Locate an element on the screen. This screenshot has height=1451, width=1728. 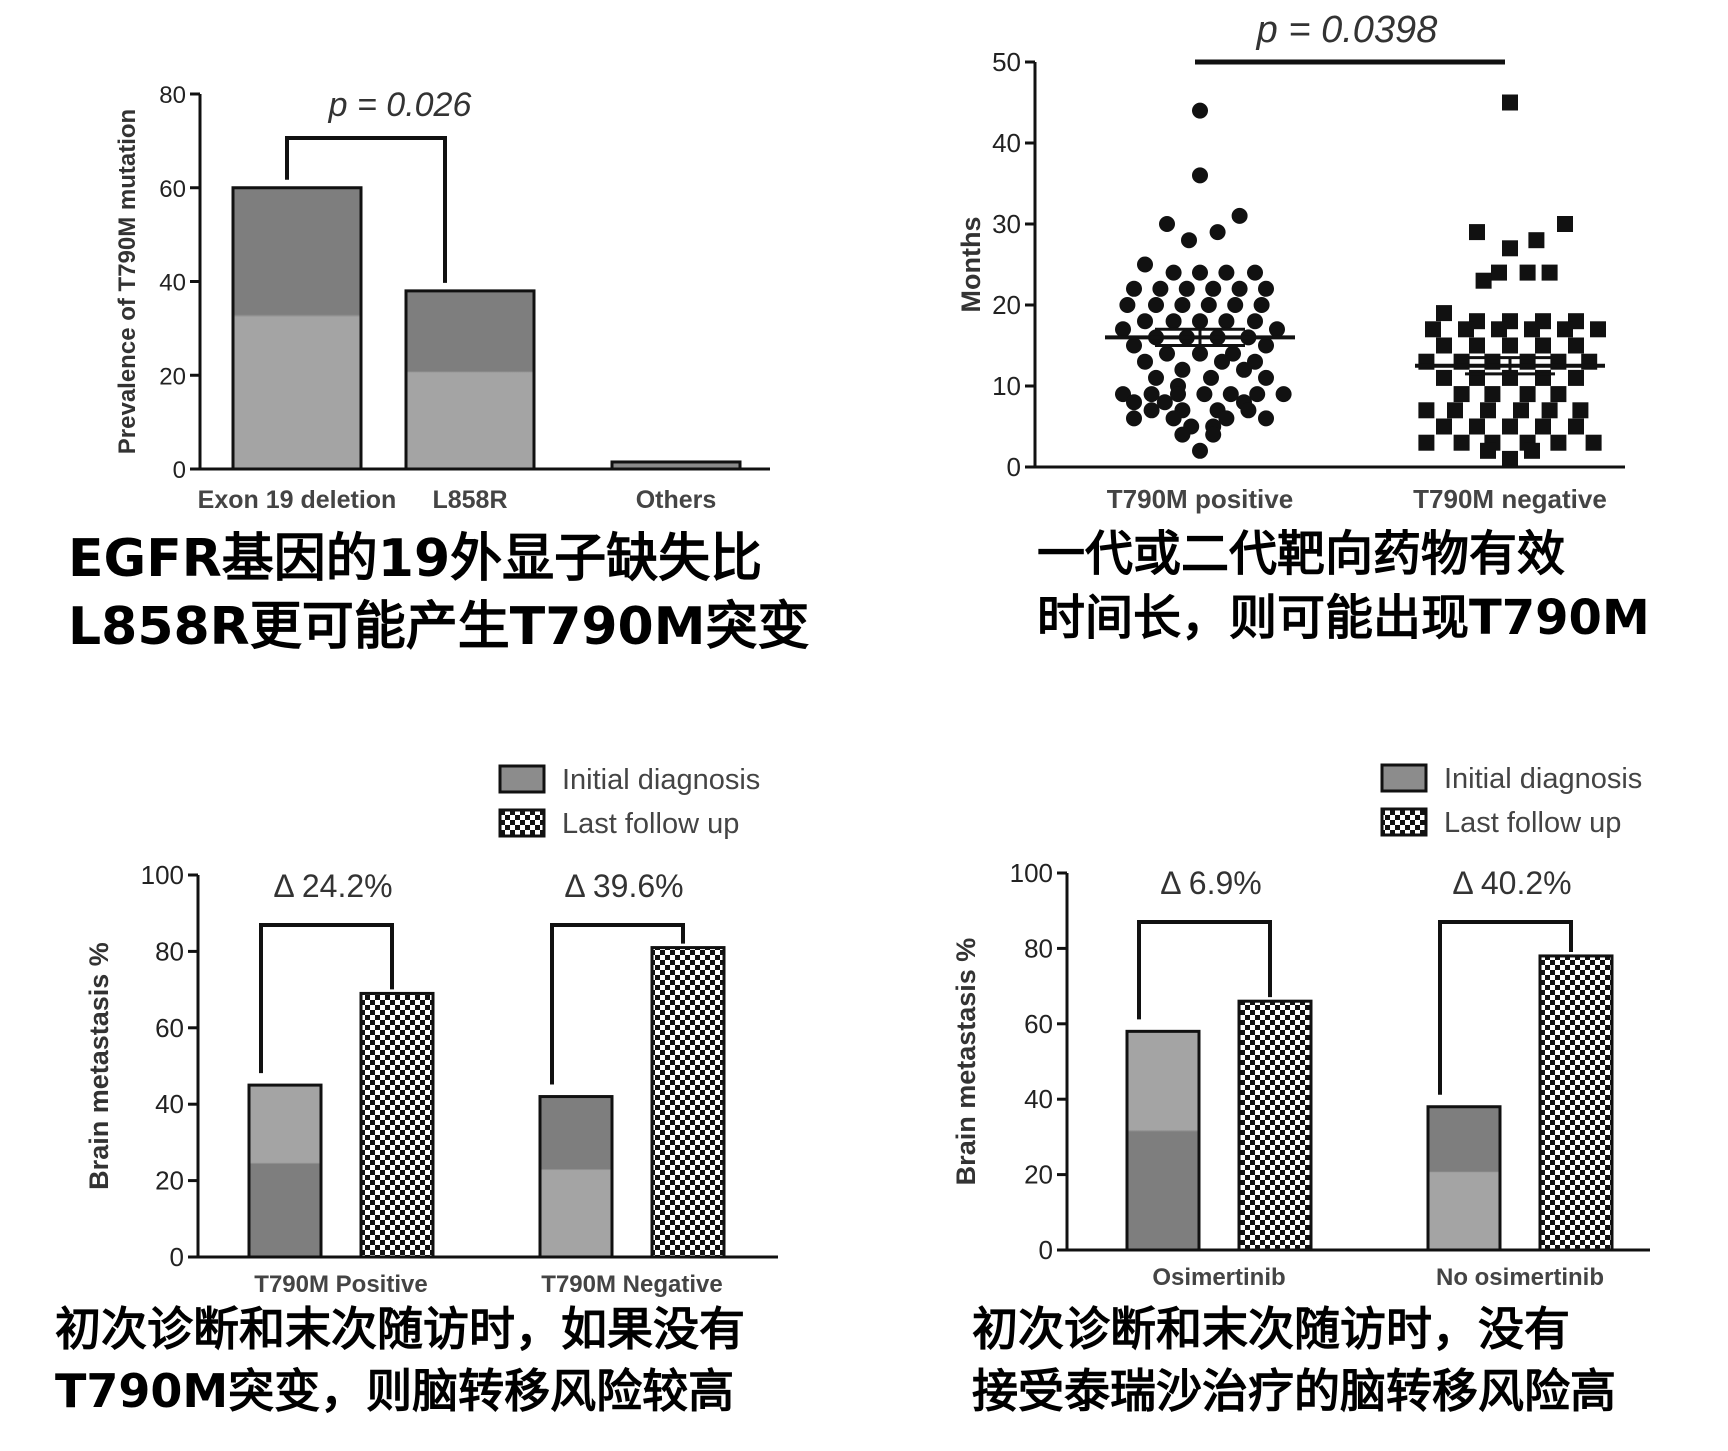
panel-a-y-tick-label: 60 is located at coordinates (172, 189).